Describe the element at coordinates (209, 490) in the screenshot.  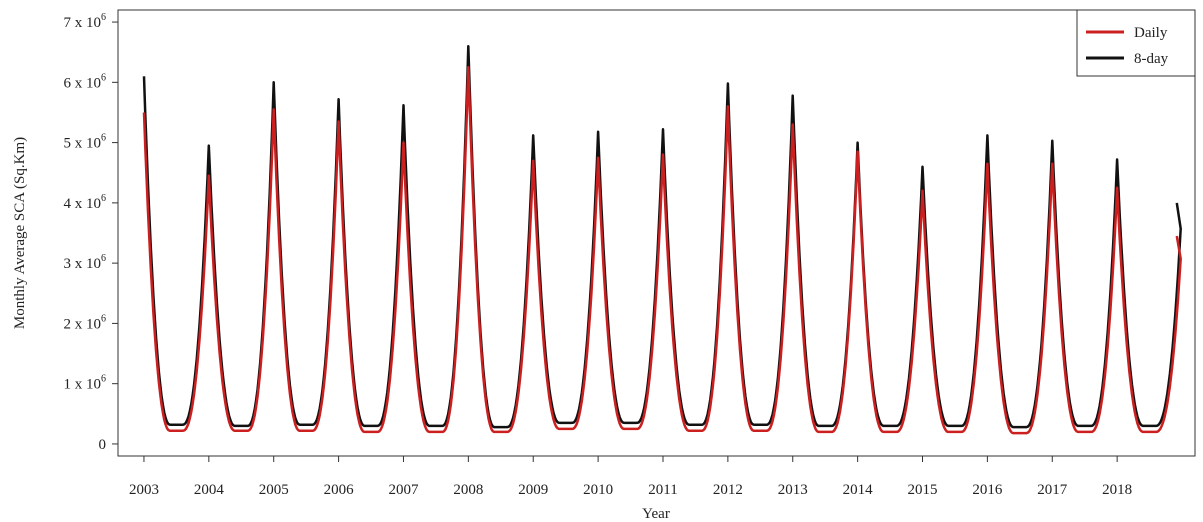
I see `x-tick-label-2004: 2004` at that location.